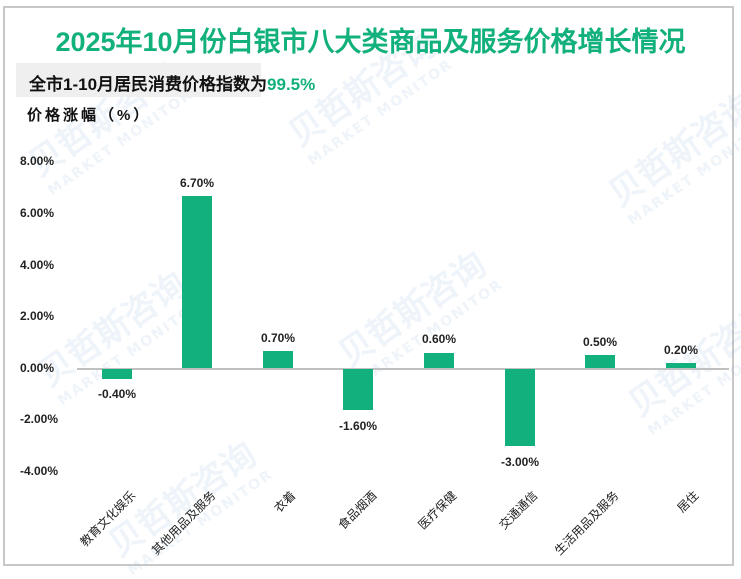 The width and height of the screenshot is (741, 579). What do you see at coordinates (358, 426) in the screenshot?
I see `value-label: -1.60%` at bounding box center [358, 426].